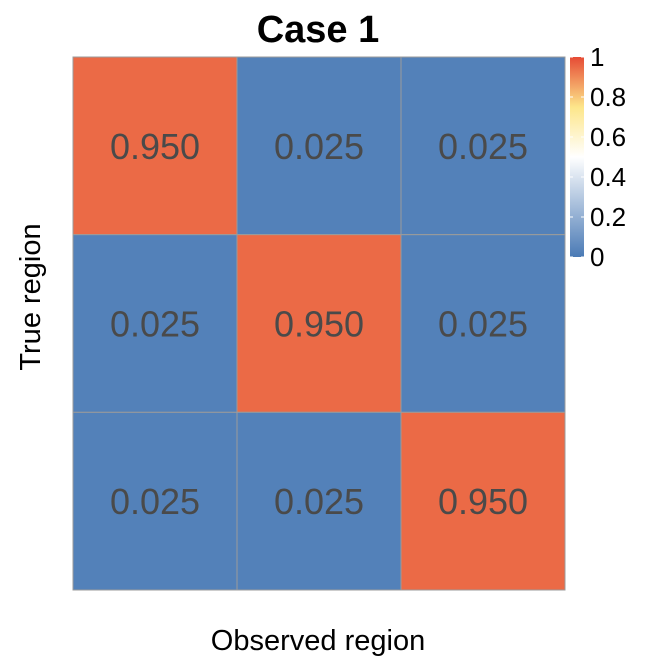 The height and width of the screenshot is (664, 664). I want to click on color-legend-bar, so click(577, 157).